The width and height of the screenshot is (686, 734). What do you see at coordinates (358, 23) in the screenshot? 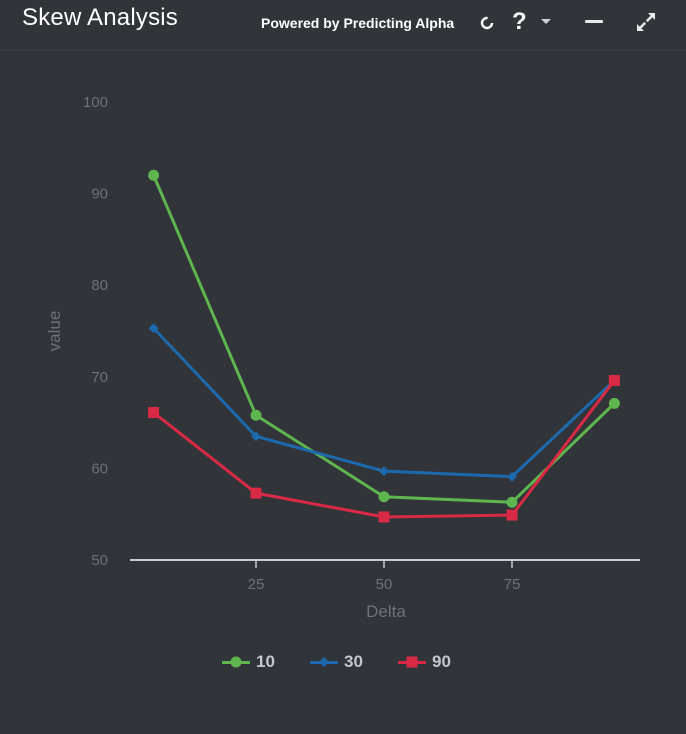
I see `powered-by-label: Powered by Predicting Alpha` at bounding box center [358, 23].